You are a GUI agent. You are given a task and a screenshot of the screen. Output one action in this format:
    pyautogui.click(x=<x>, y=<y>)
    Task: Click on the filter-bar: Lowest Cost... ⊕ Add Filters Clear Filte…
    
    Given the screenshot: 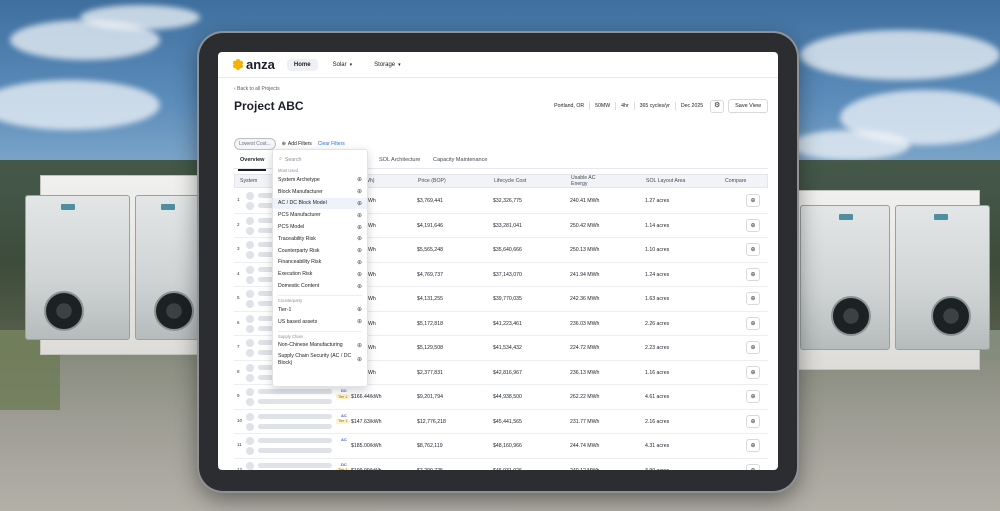 What is the action you would take?
    pyautogui.click(x=289, y=144)
    